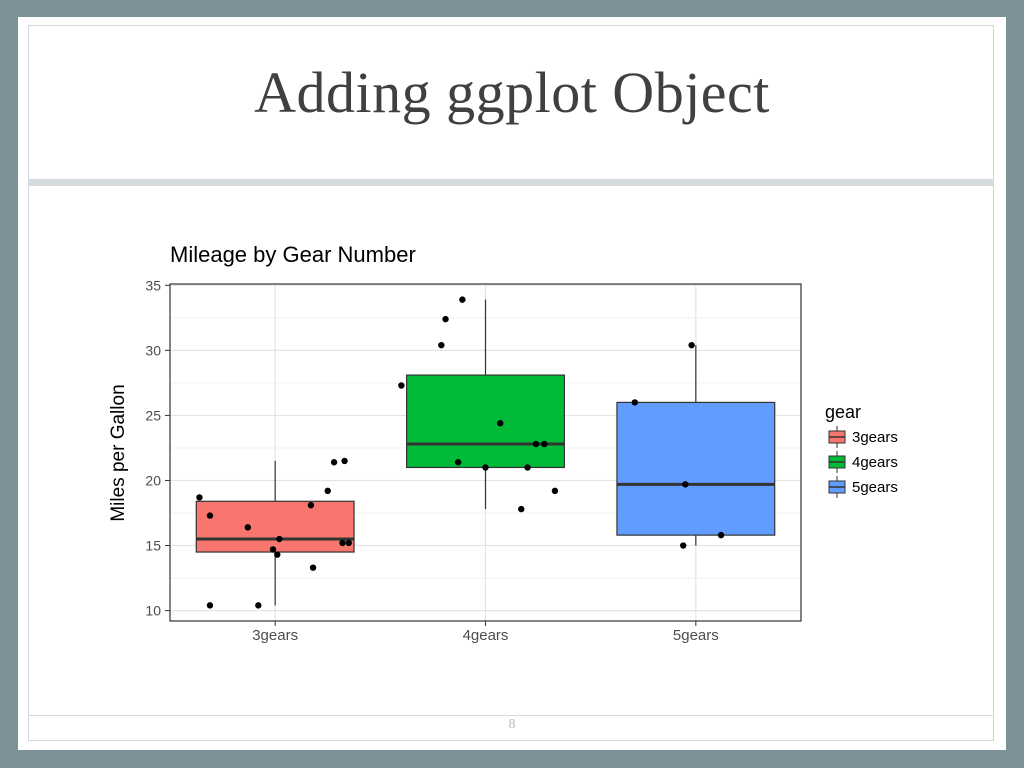  I want to click on y-tick-label: 30, so click(153, 350).